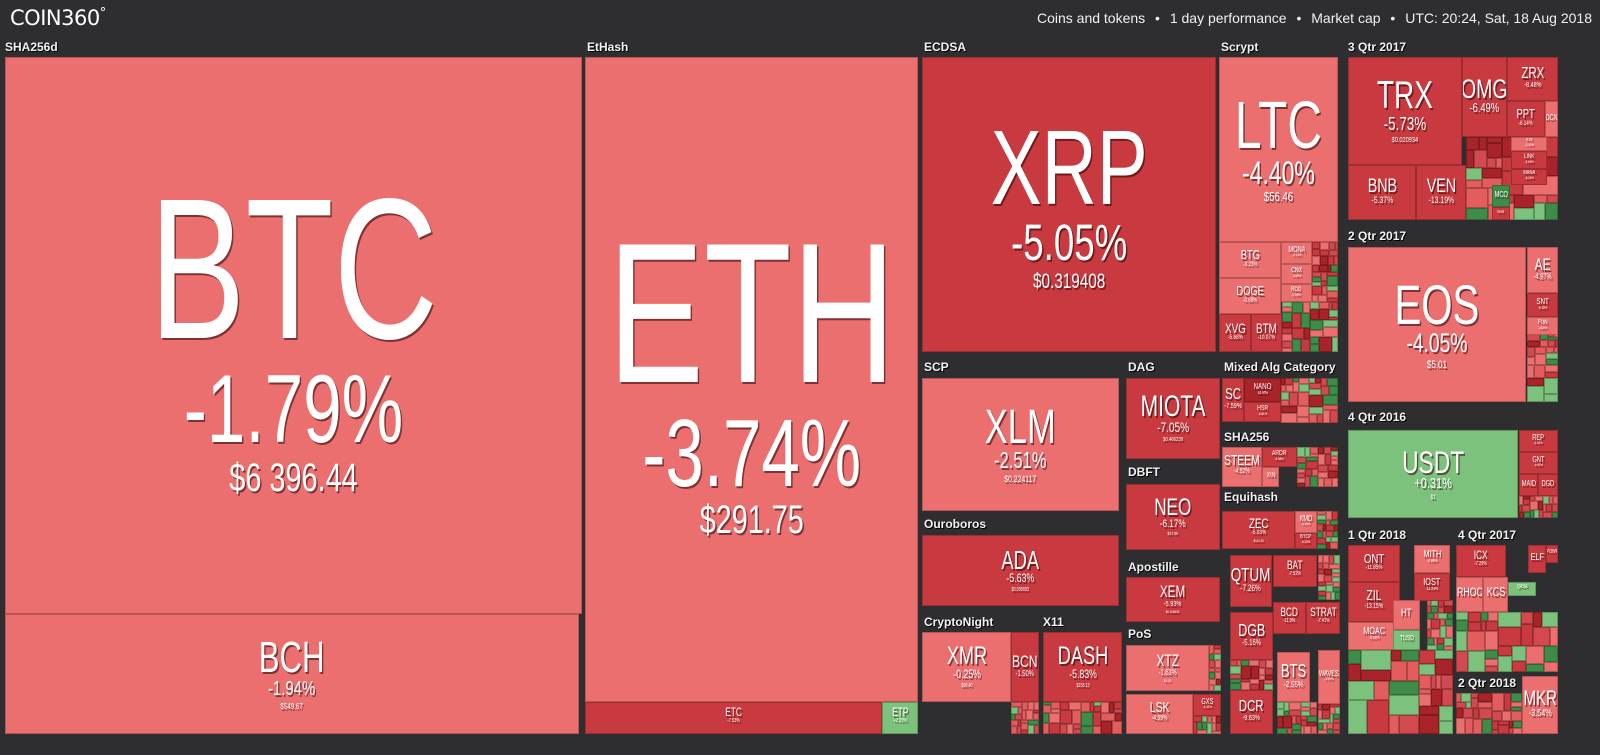 Image resolution: width=1600 pixels, height=755 pixels. Describe the element at coordinates (1437, 324) in the screenshot. I see `coin-tile-eos: EOS -4.05% $5.01` at that location.